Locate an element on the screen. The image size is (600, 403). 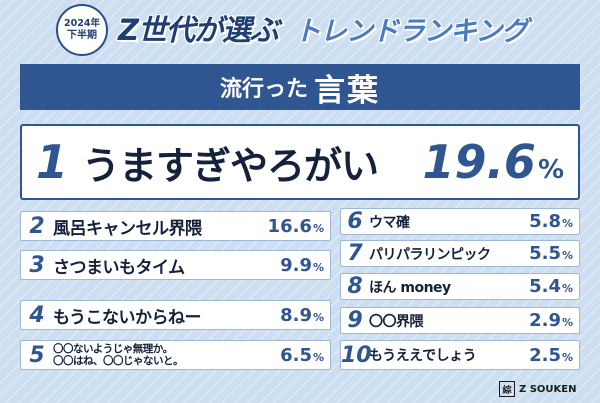
rank-row-8: 8 ほん money 5.4% is located at coordinates (460, 286).